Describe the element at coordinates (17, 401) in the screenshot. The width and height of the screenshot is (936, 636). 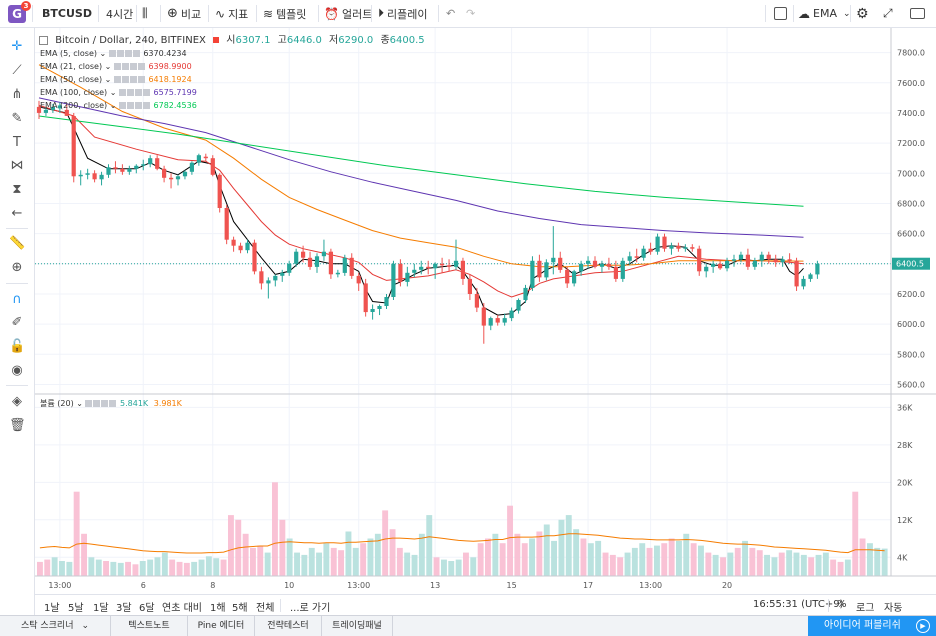
I see `layers-icon: ◈` at that location.